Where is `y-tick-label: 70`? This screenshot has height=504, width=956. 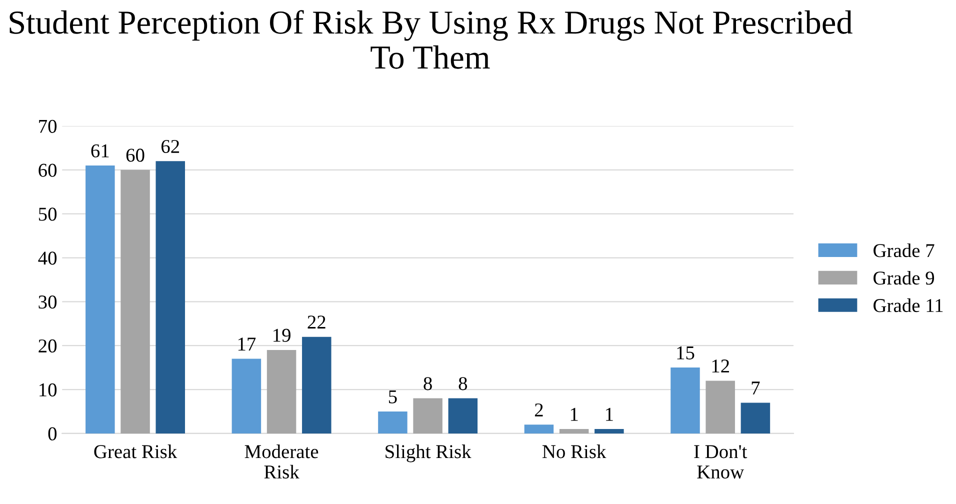 y-tick-label: 70 is located at coordinates (48, 126).